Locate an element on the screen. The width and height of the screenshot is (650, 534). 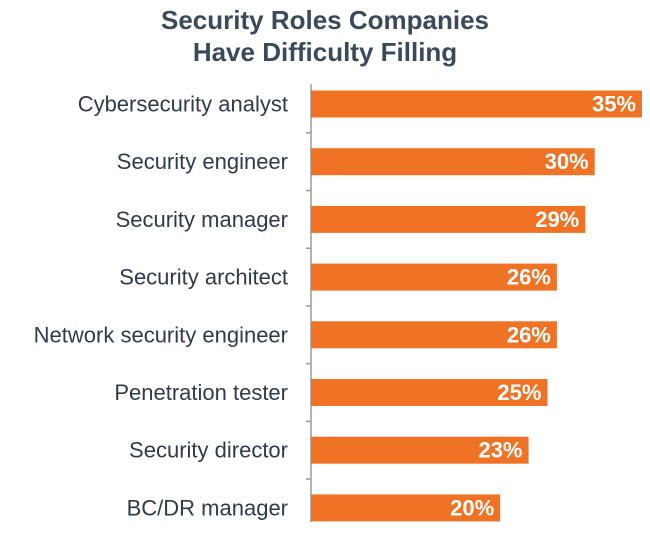
chart-title-line-2: Have Difficulty Filling is located at coordinates (325, 52).